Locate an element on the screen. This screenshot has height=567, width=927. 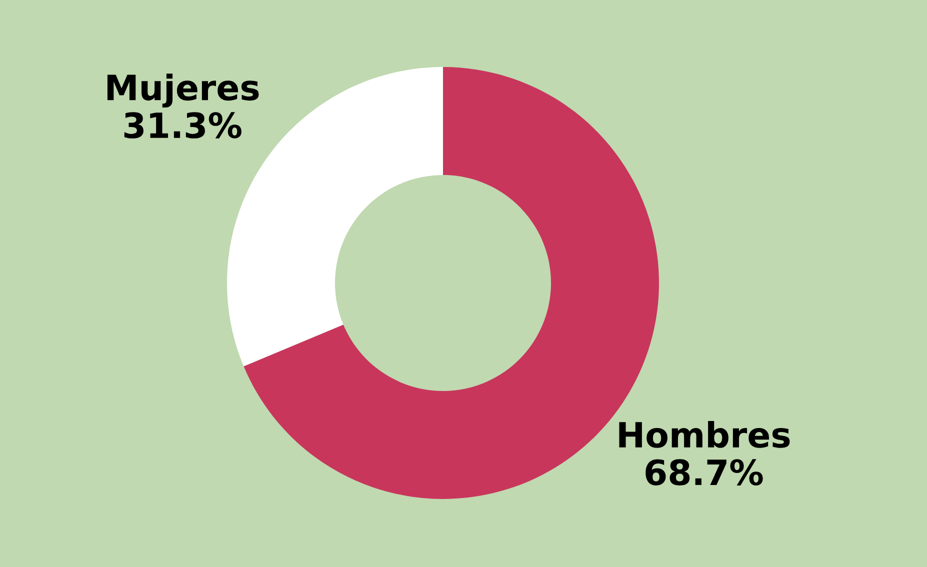
data-label: 68.7% is located at coordinates (704, 472).